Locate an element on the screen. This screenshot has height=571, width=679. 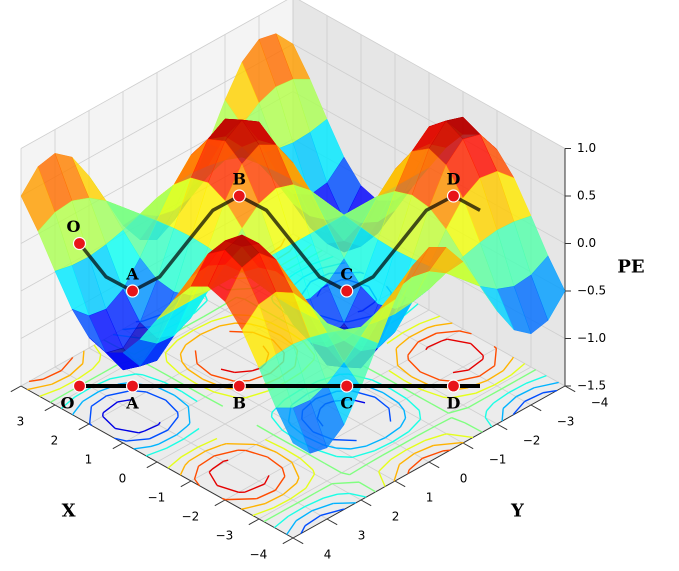
x-tick-label: 2 is located at coordinates (55, 441).